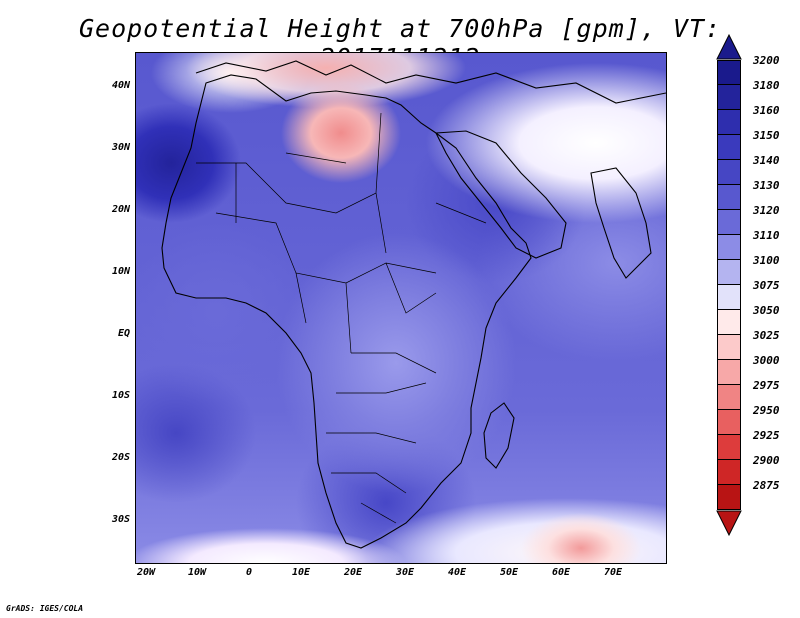 The image size is (800, 618). Describe the element at coordinates (501, 194) in the screenshot. I see `arabia-coastline` at that location.